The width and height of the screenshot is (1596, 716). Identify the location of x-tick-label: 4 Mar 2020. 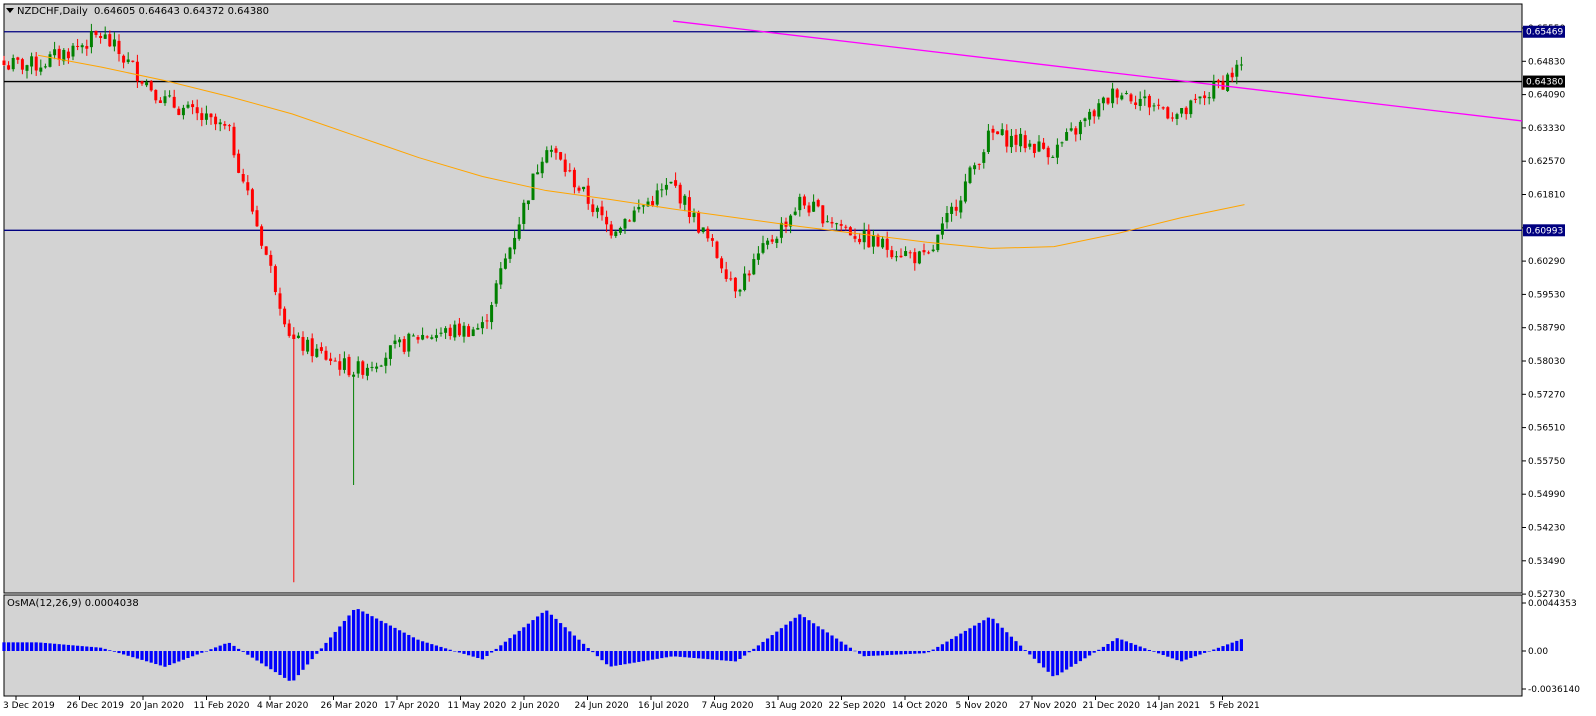
(283, 706).